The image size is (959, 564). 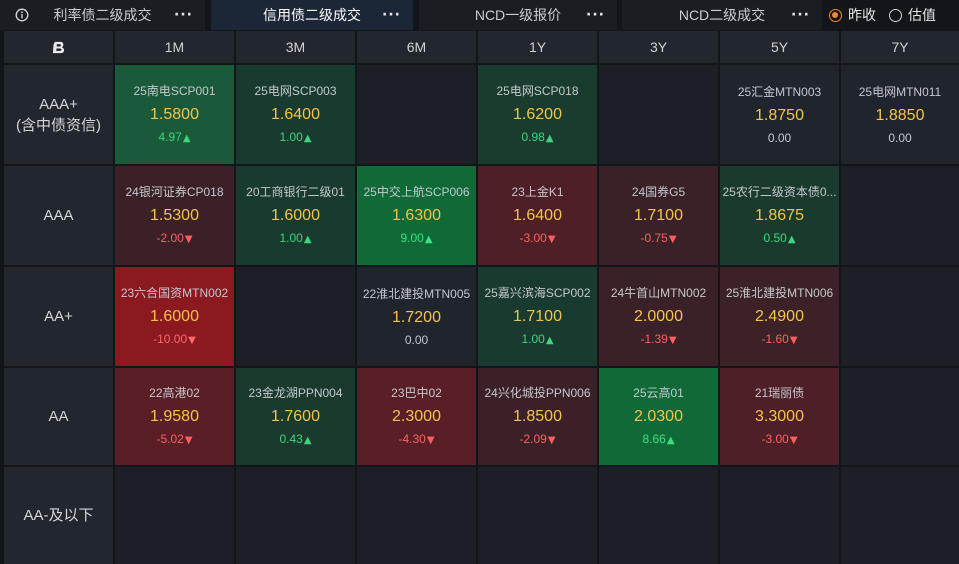 What do you see at coordinates (658, 215) in the screenshot?
I see `bond-cell: 24国券G5 1.7100 -0.75▼` at bounding box center [658, 215].